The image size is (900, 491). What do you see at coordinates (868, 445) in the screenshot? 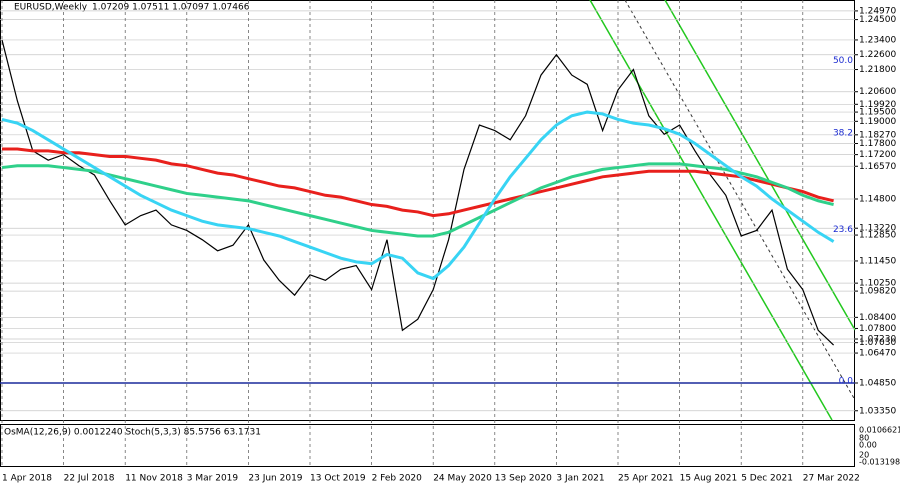
I see `indicator-scale-label: 0.00` at bounding box center [868, 445].